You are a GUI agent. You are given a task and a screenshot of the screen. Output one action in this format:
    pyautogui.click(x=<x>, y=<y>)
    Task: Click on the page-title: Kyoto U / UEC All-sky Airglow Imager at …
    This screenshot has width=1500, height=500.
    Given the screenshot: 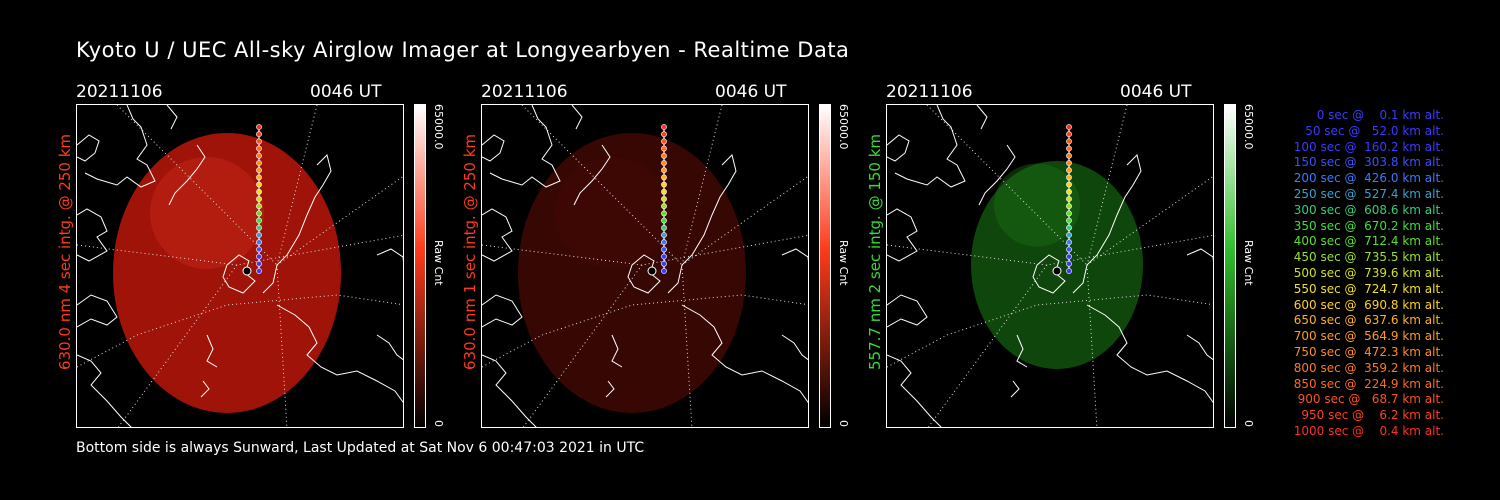 What is the action you would take?
    pyautogui.click(x=463, y=50)
    